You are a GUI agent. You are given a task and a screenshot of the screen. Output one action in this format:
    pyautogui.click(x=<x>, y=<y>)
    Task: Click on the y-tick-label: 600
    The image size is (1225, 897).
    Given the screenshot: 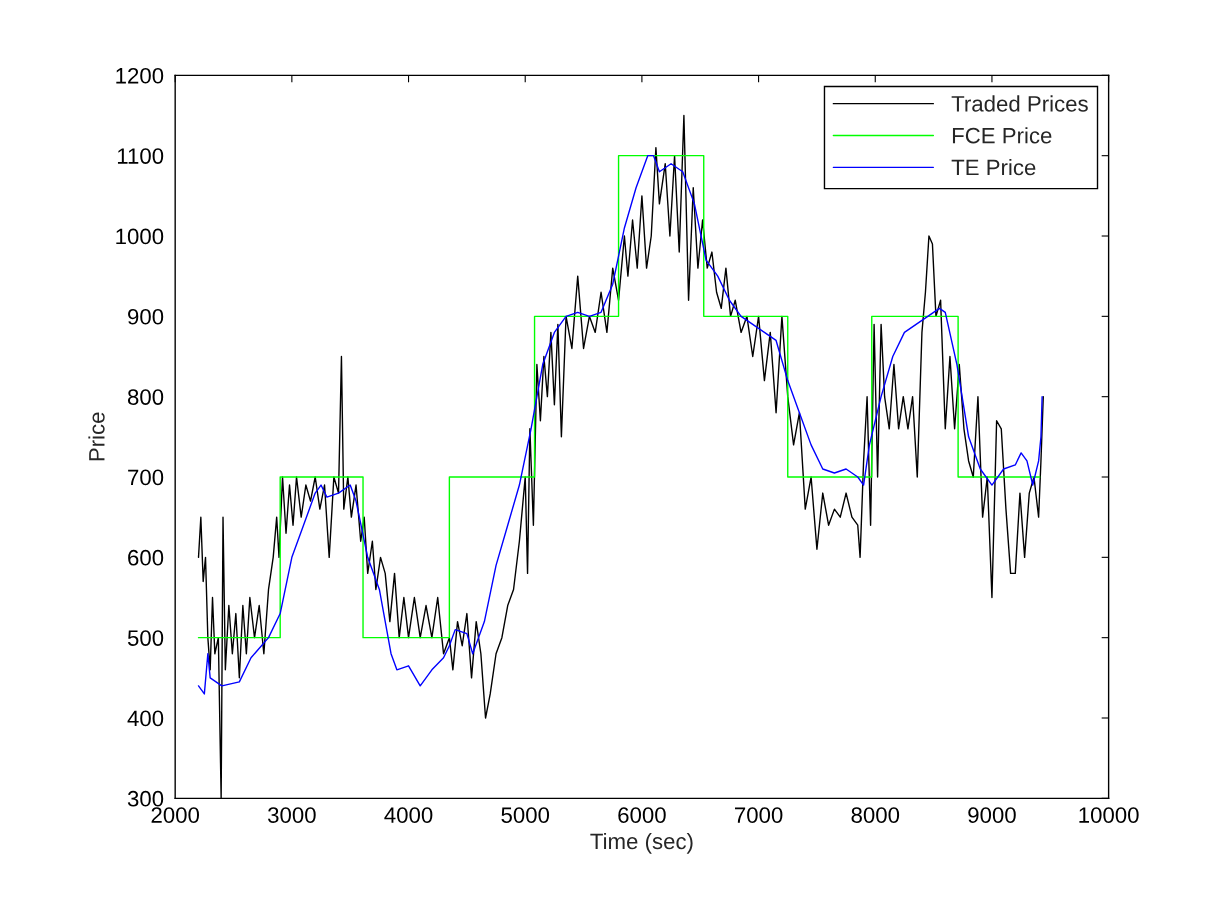 What is the action you would take?
    pyautogui.click(x=146, y=557)
    